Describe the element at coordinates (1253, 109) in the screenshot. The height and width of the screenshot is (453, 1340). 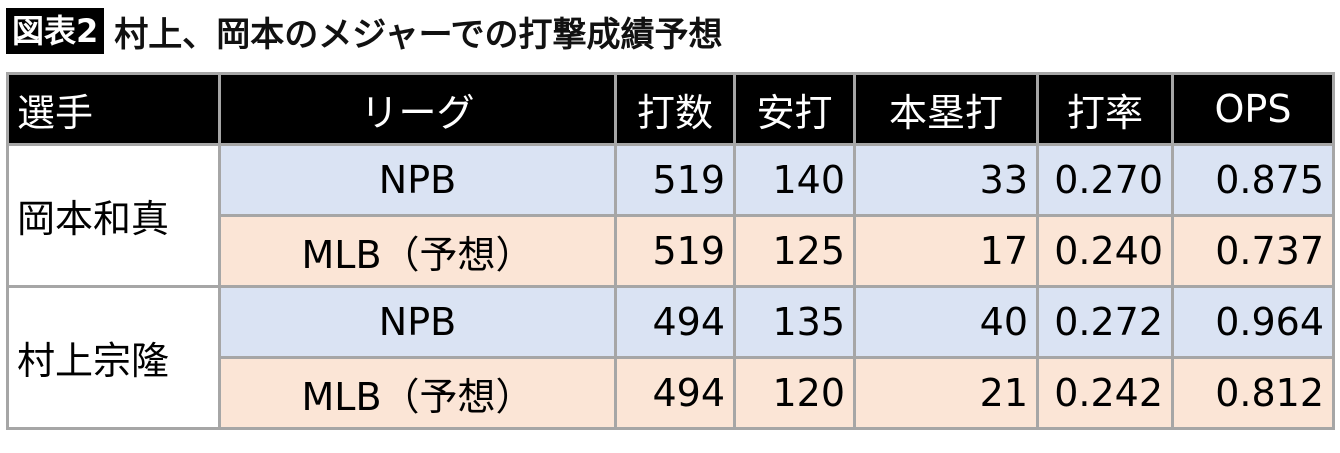
I see `header-ops: OPS` at that location.